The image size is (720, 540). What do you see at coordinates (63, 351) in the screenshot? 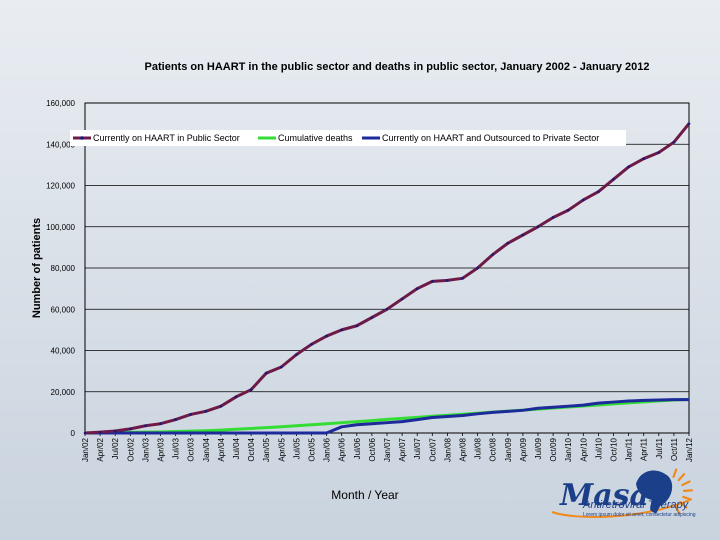
I see `y-tick-label: 40,000` at bounding box center [63, 351].